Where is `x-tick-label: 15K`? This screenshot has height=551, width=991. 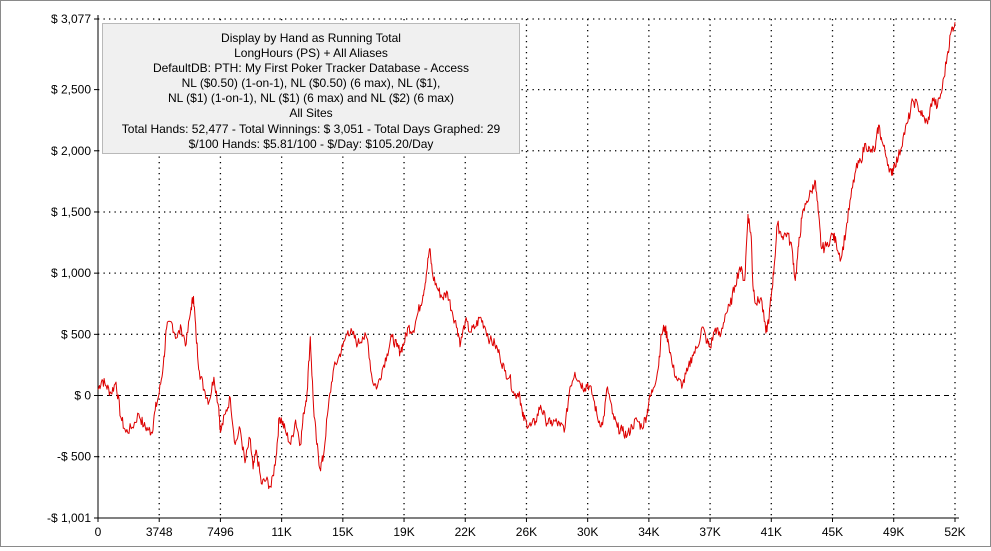
x-tick-label: 15K is located at coordinates (342, 532).